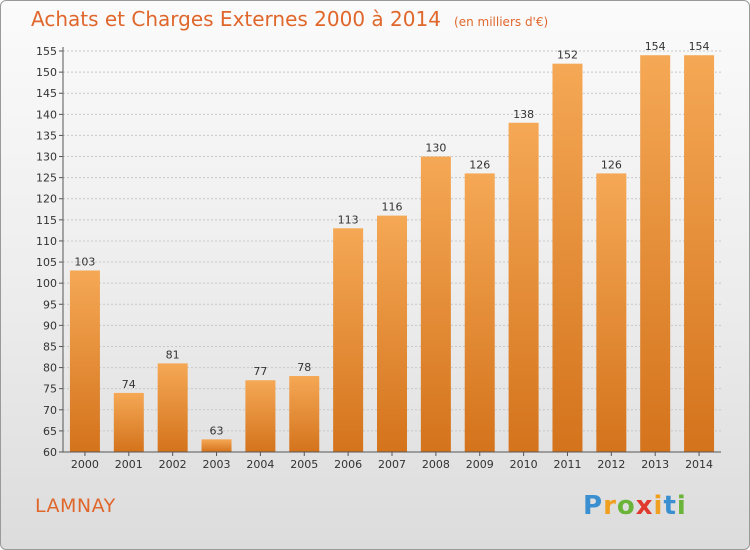 The width and height of the screenshot is (750, 550). Describe the element at coordinates (348, 219) in the screenshot. I see `bar-value-label: 113` at that location.